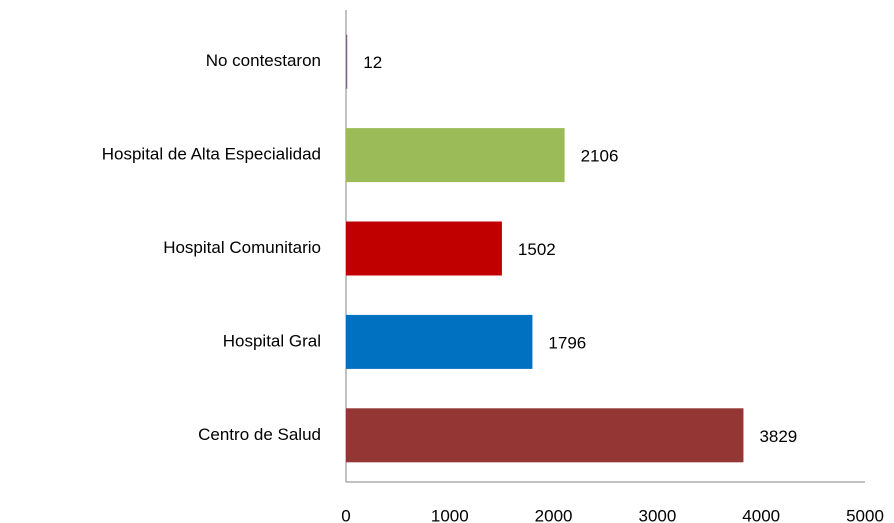 Image resolution: width=894 pixels, height=523 pixels. I want to click on value-label: 3829, so click(778, 436).